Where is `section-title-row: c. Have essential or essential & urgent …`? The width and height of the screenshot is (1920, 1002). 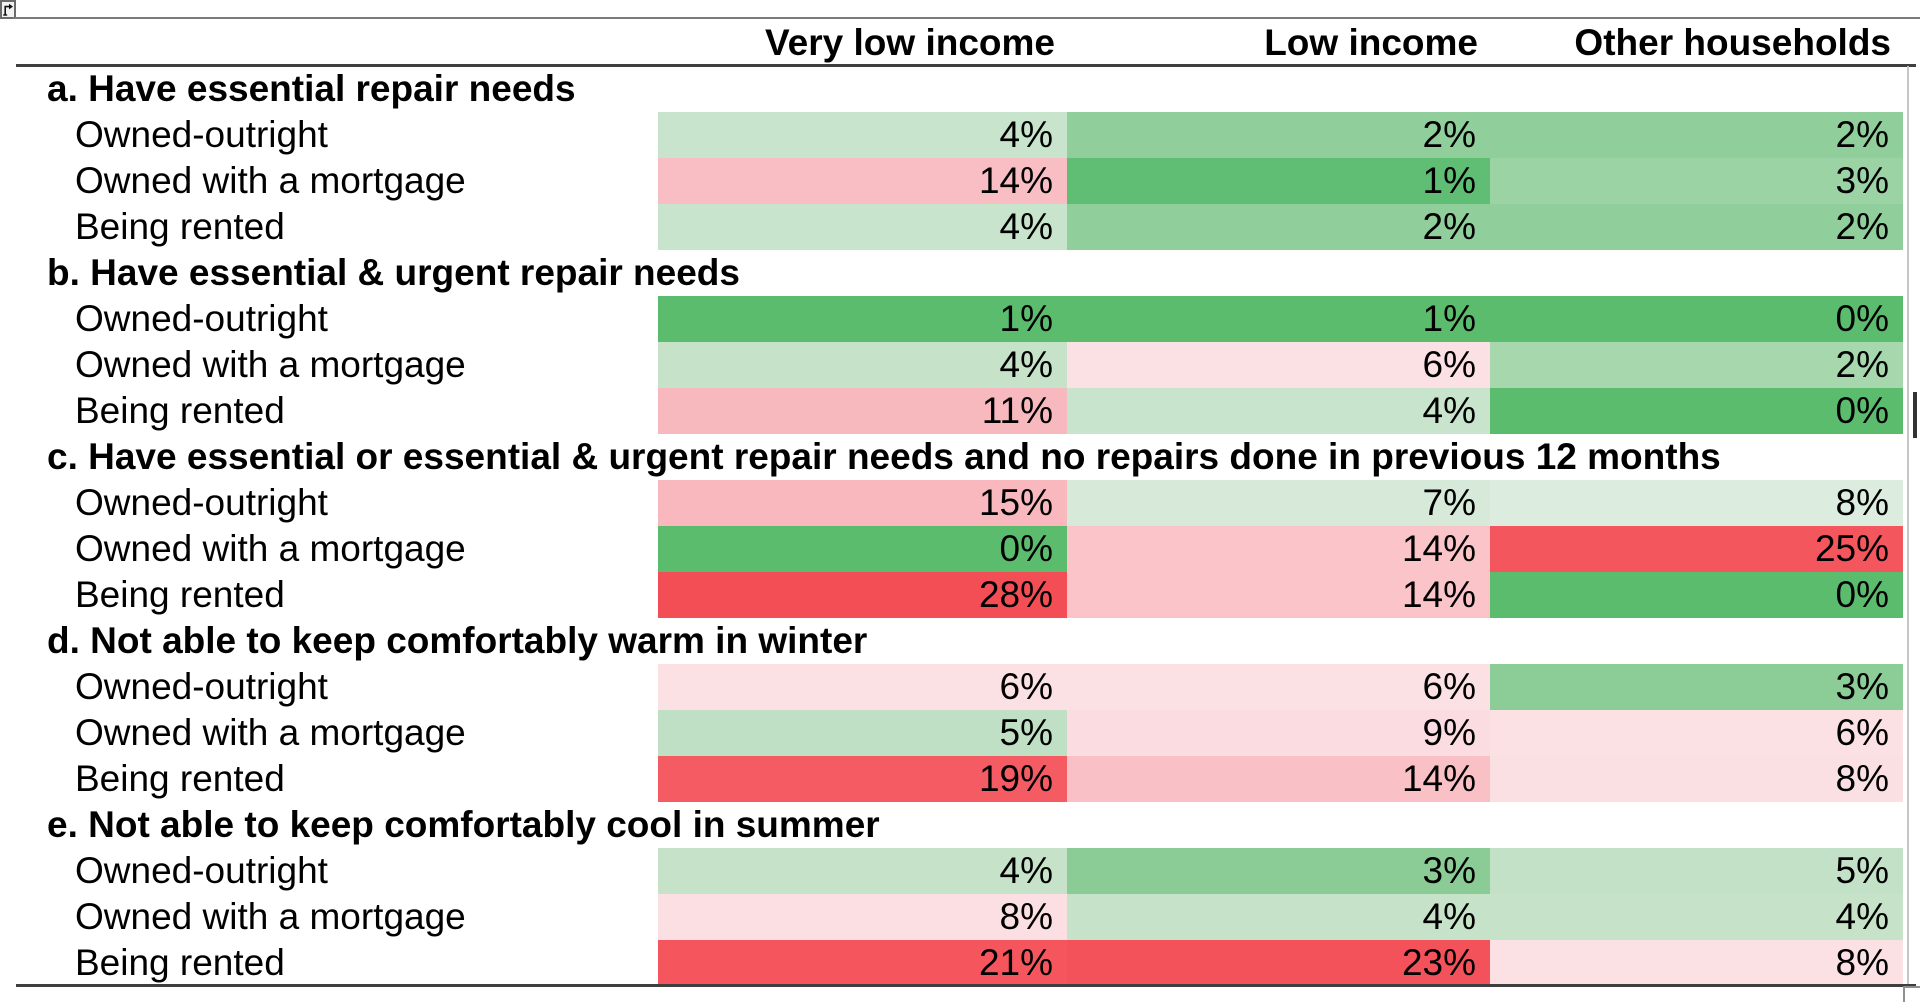 section-title-row: c. Have essential or essential & urgent … is located at coordinates (959, 457).